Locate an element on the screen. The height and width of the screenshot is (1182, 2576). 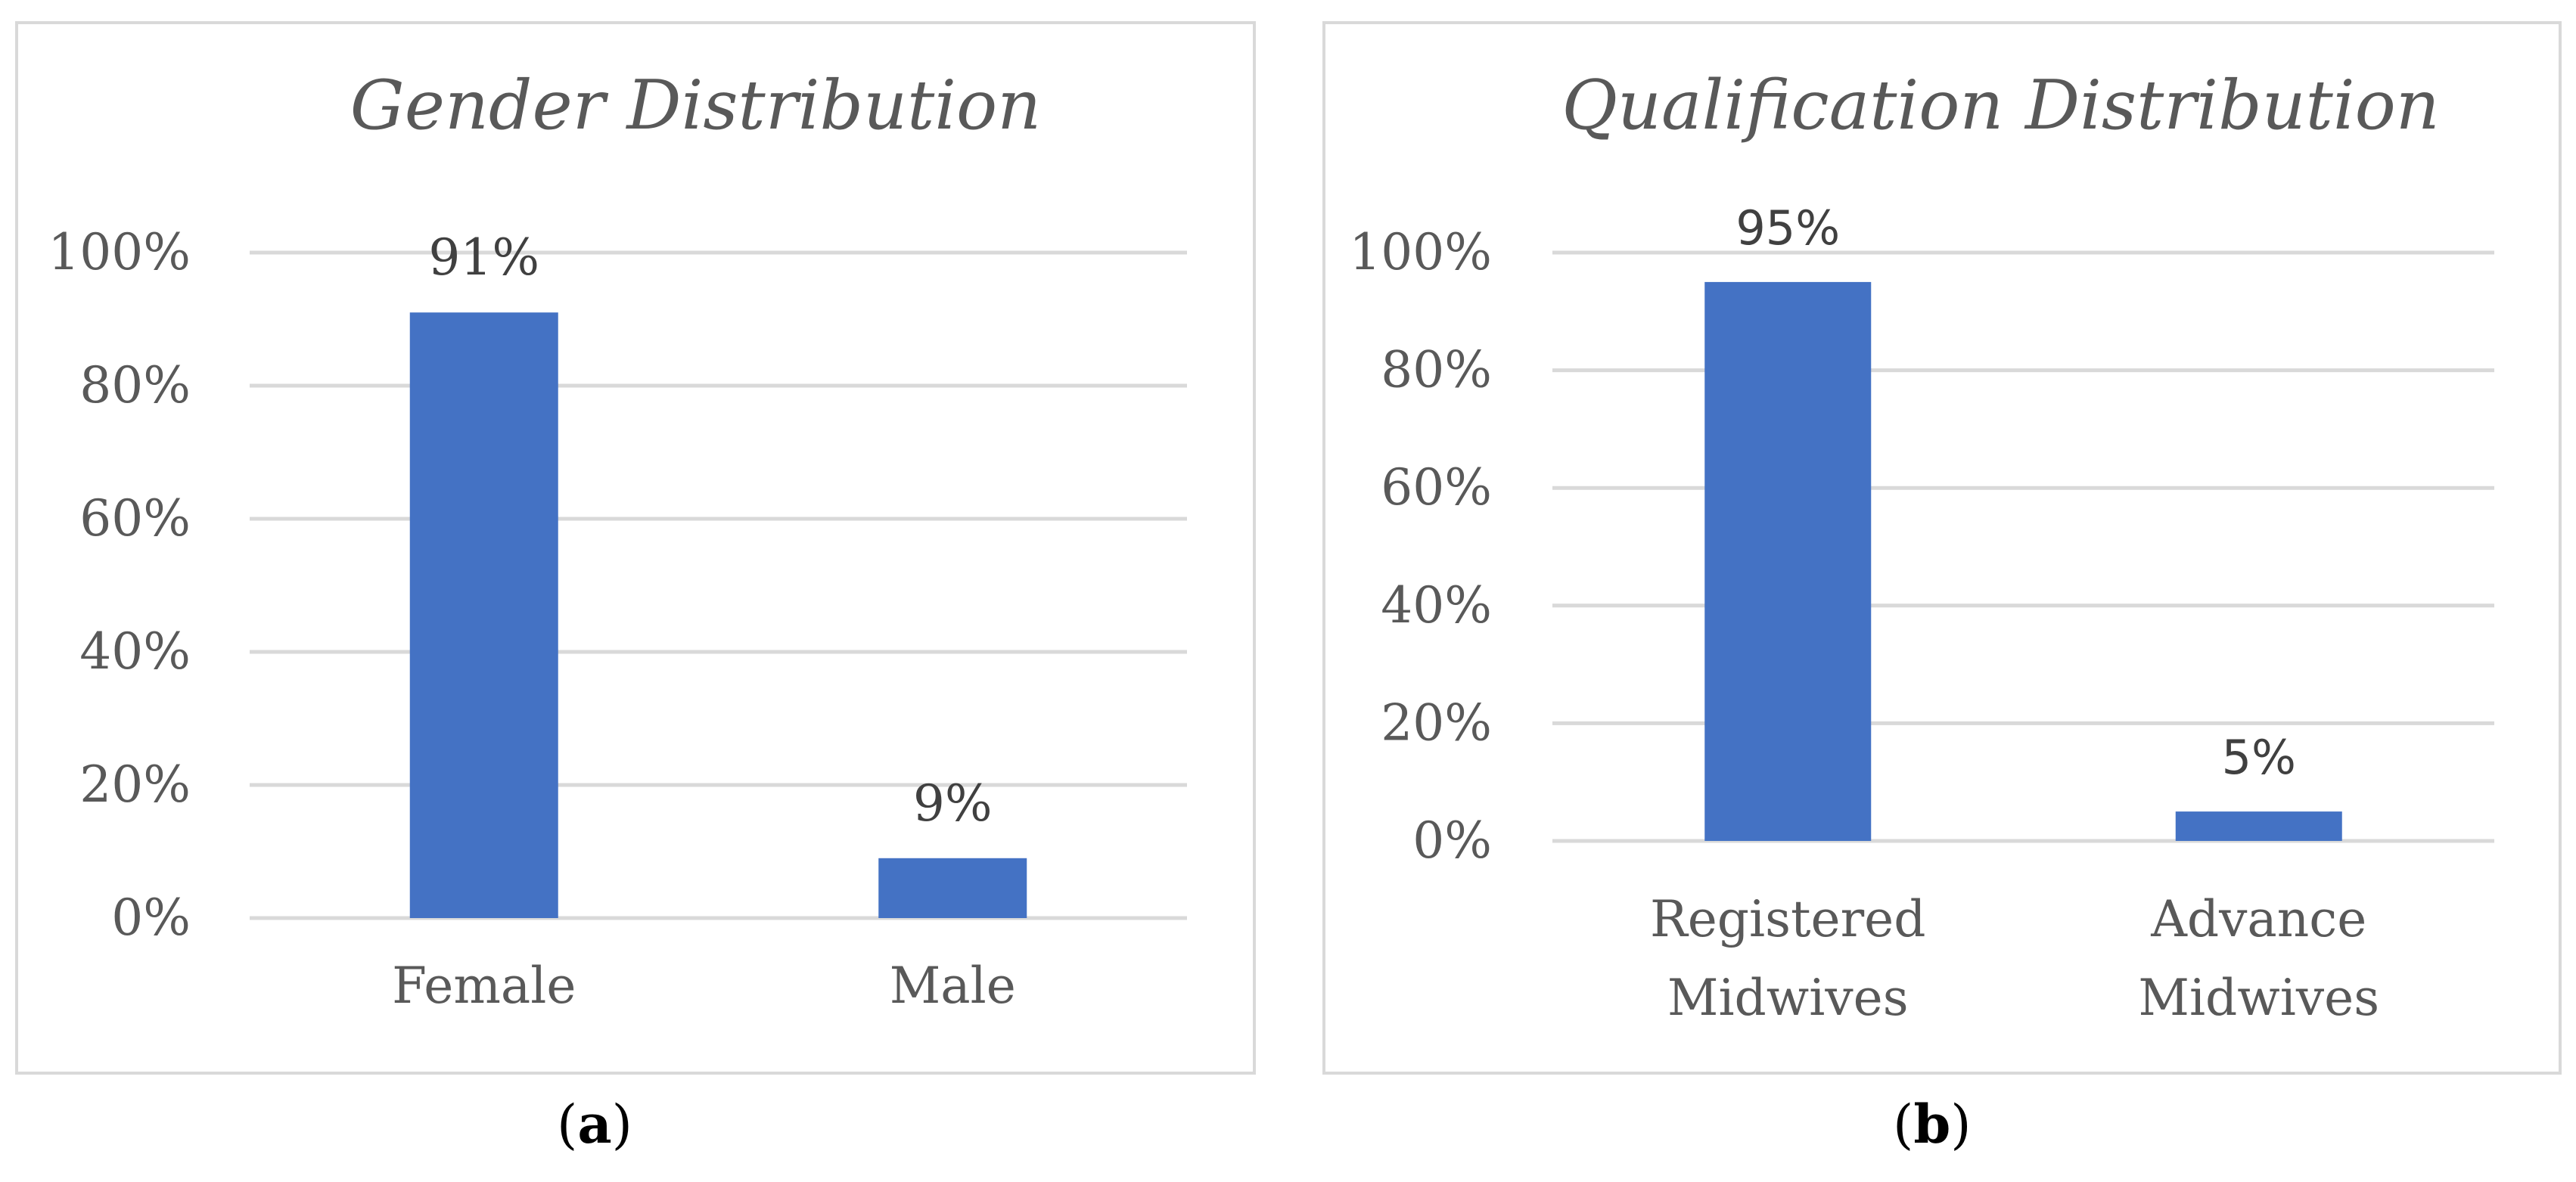
panel-caption-a: (a) is located at coordinates (594, 1124).